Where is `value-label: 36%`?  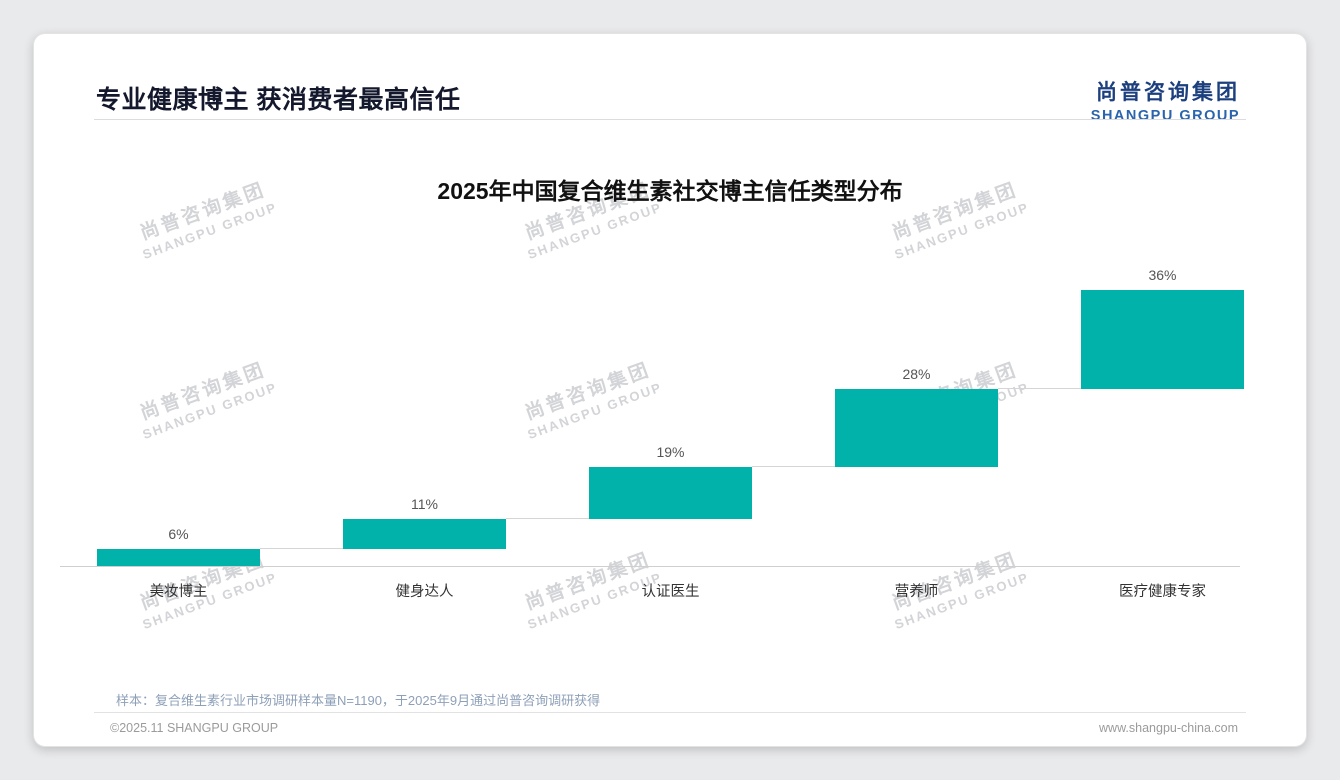 value-label: 36% is located at coordinates (1162, 275).